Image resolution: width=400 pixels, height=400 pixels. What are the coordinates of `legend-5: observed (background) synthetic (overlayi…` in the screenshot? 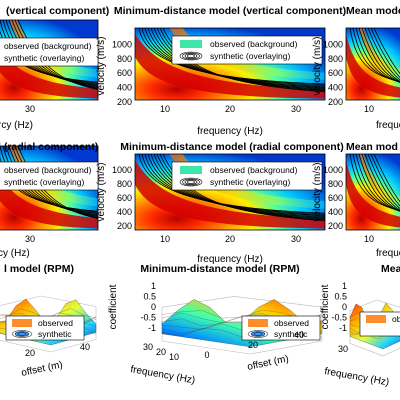 It's located at (247, 176).